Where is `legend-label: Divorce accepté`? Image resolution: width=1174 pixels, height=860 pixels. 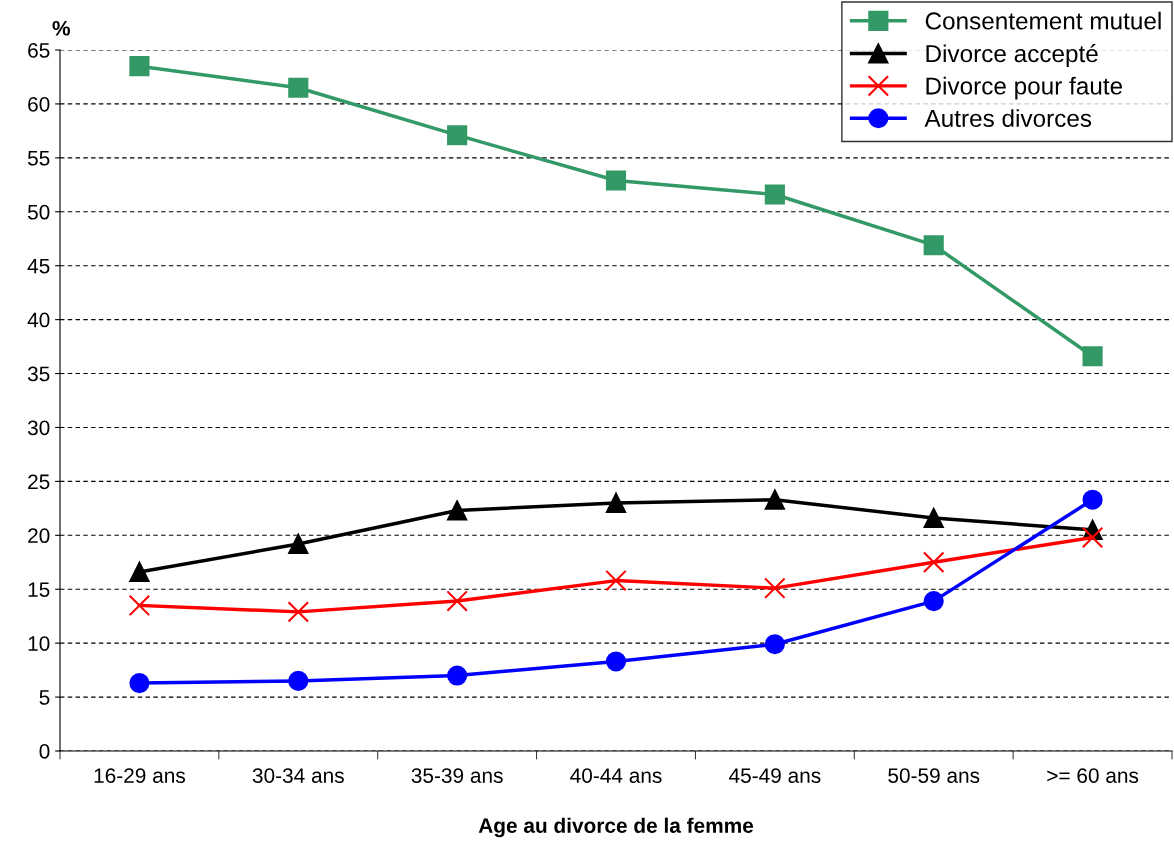
legend-label: Divorce accepté is located at coordinates (1012, 56).